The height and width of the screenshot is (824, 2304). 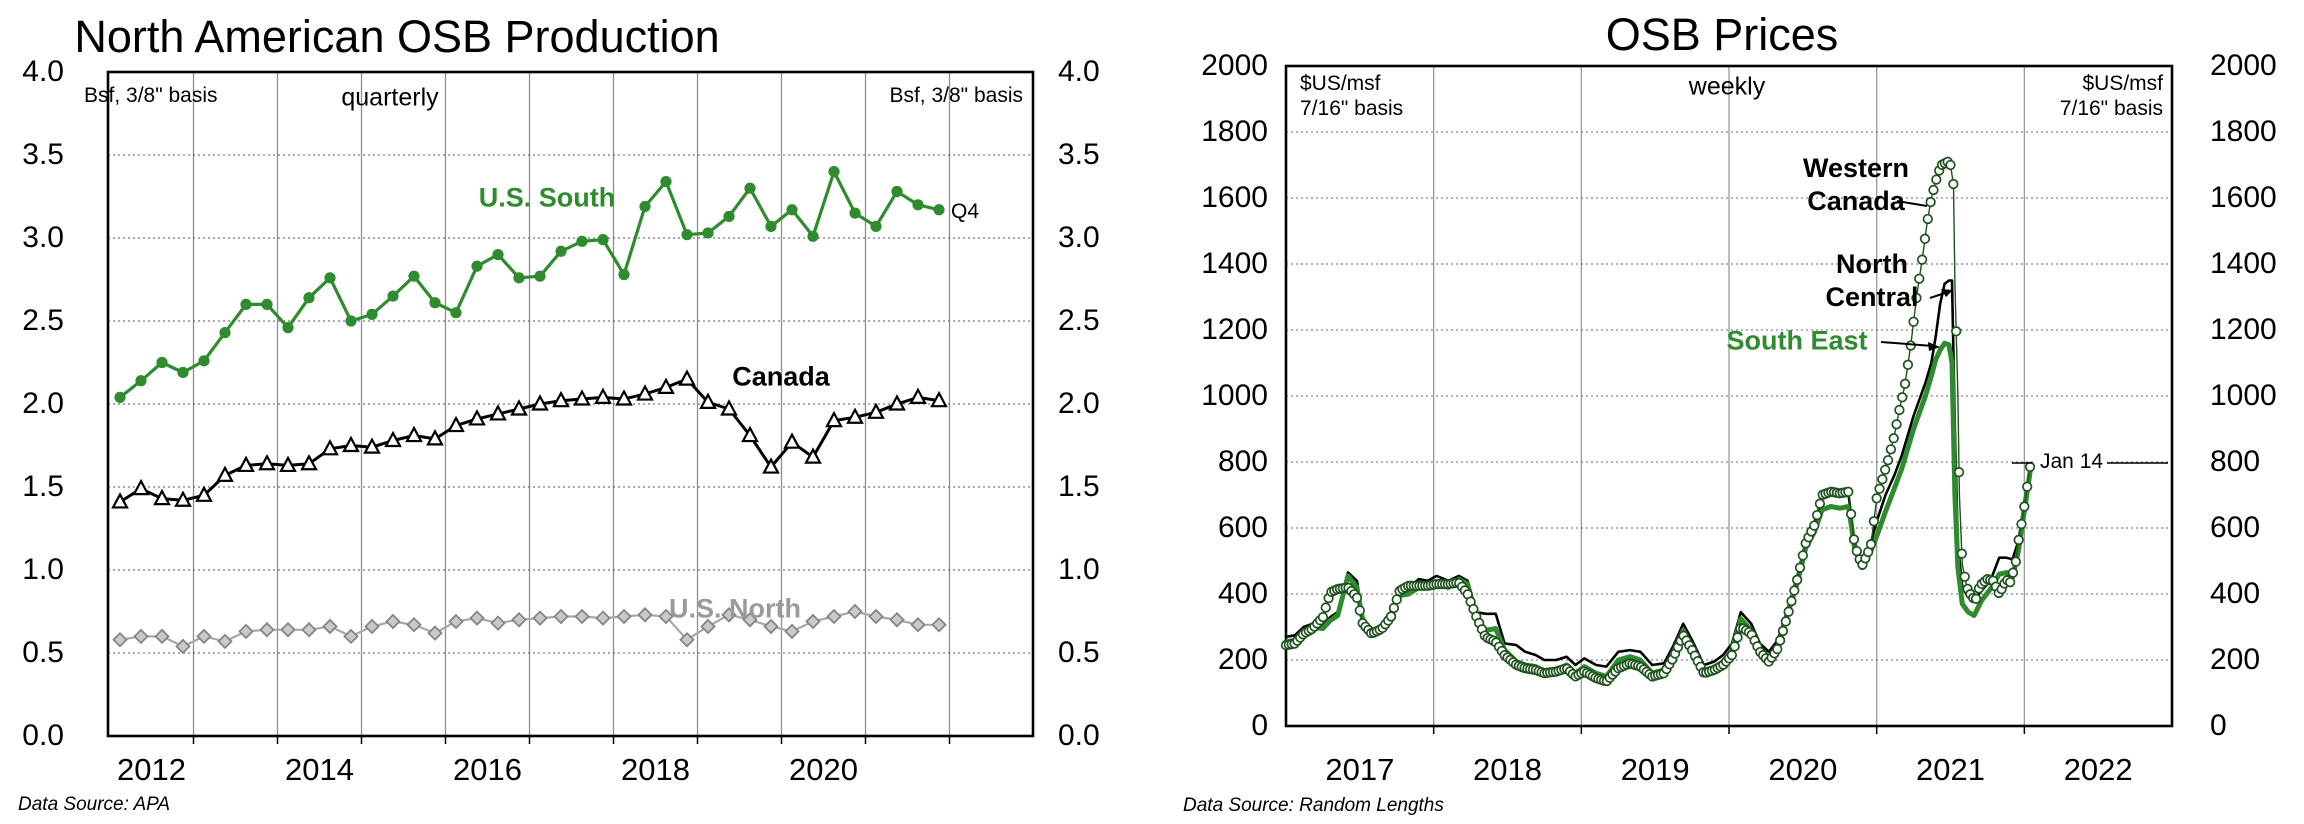 I want to click on last-point-label-q4: Q4, so click(x=965, y=211).